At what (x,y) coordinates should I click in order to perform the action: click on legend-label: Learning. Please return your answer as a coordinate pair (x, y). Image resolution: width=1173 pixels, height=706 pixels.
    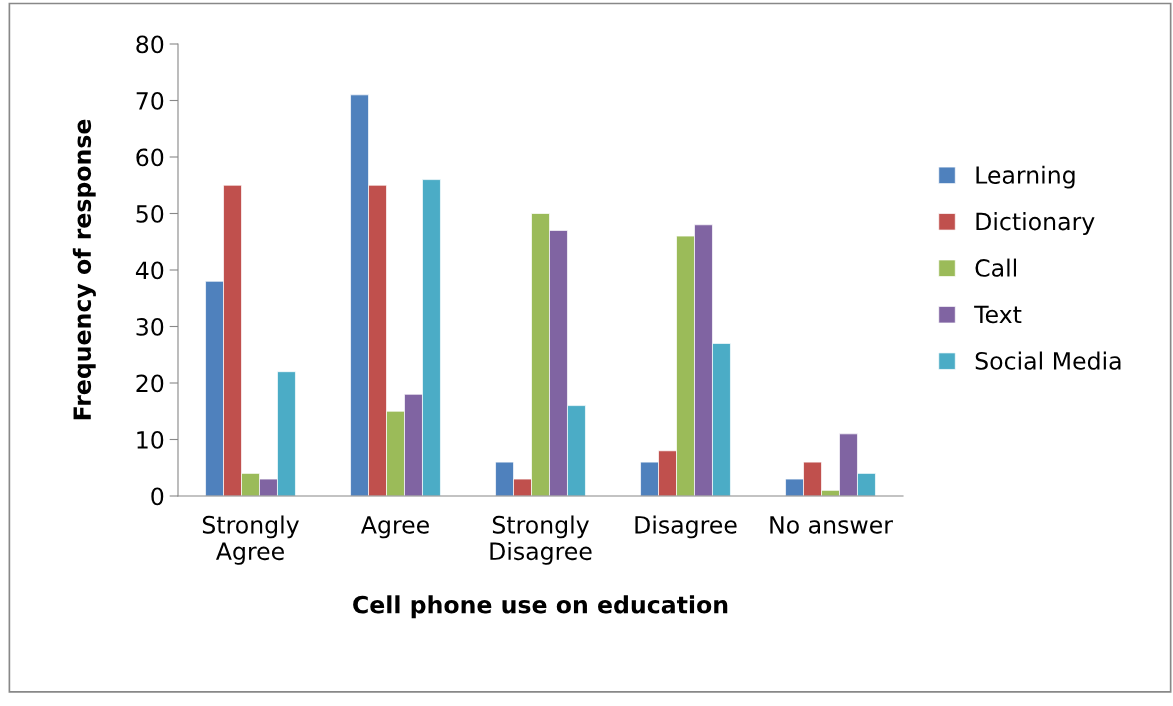
    Looking at the image, I should click on (1025, 177).